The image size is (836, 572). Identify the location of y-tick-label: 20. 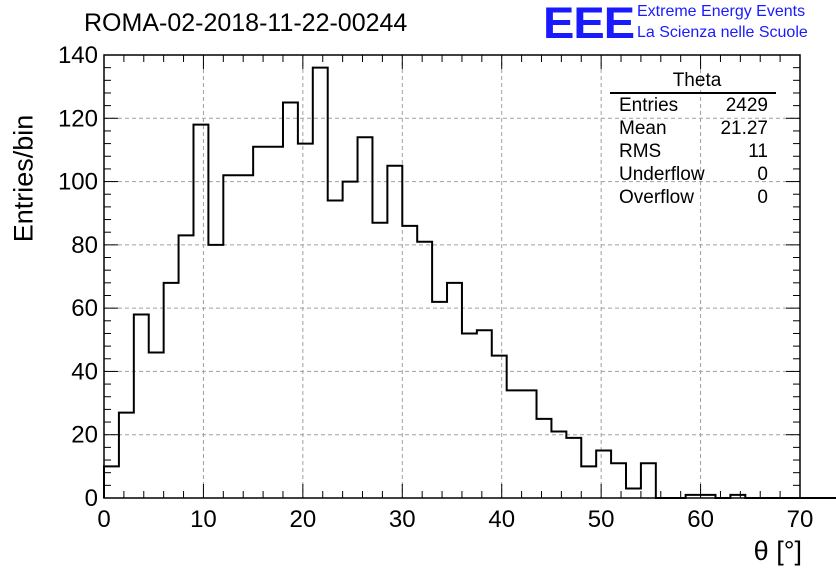
(84, 435).